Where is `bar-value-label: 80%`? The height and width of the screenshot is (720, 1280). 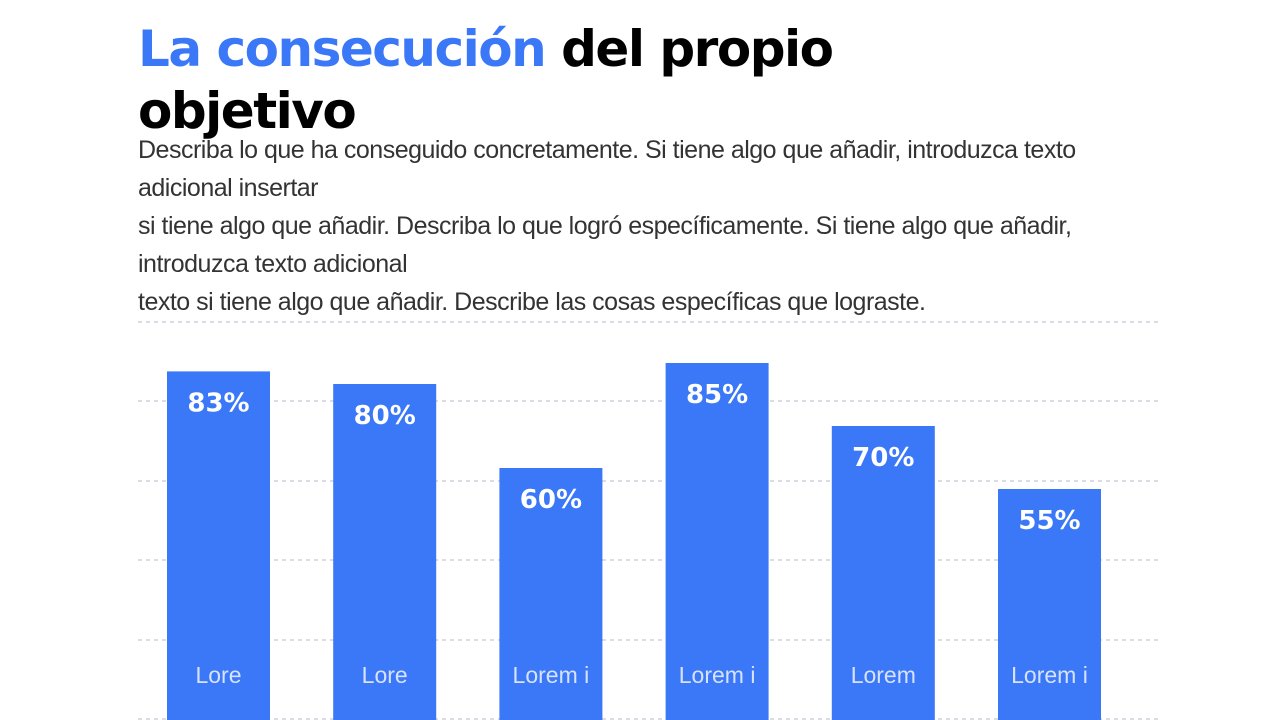 bar-value-label: 80% is located at coordinates (385, 416).